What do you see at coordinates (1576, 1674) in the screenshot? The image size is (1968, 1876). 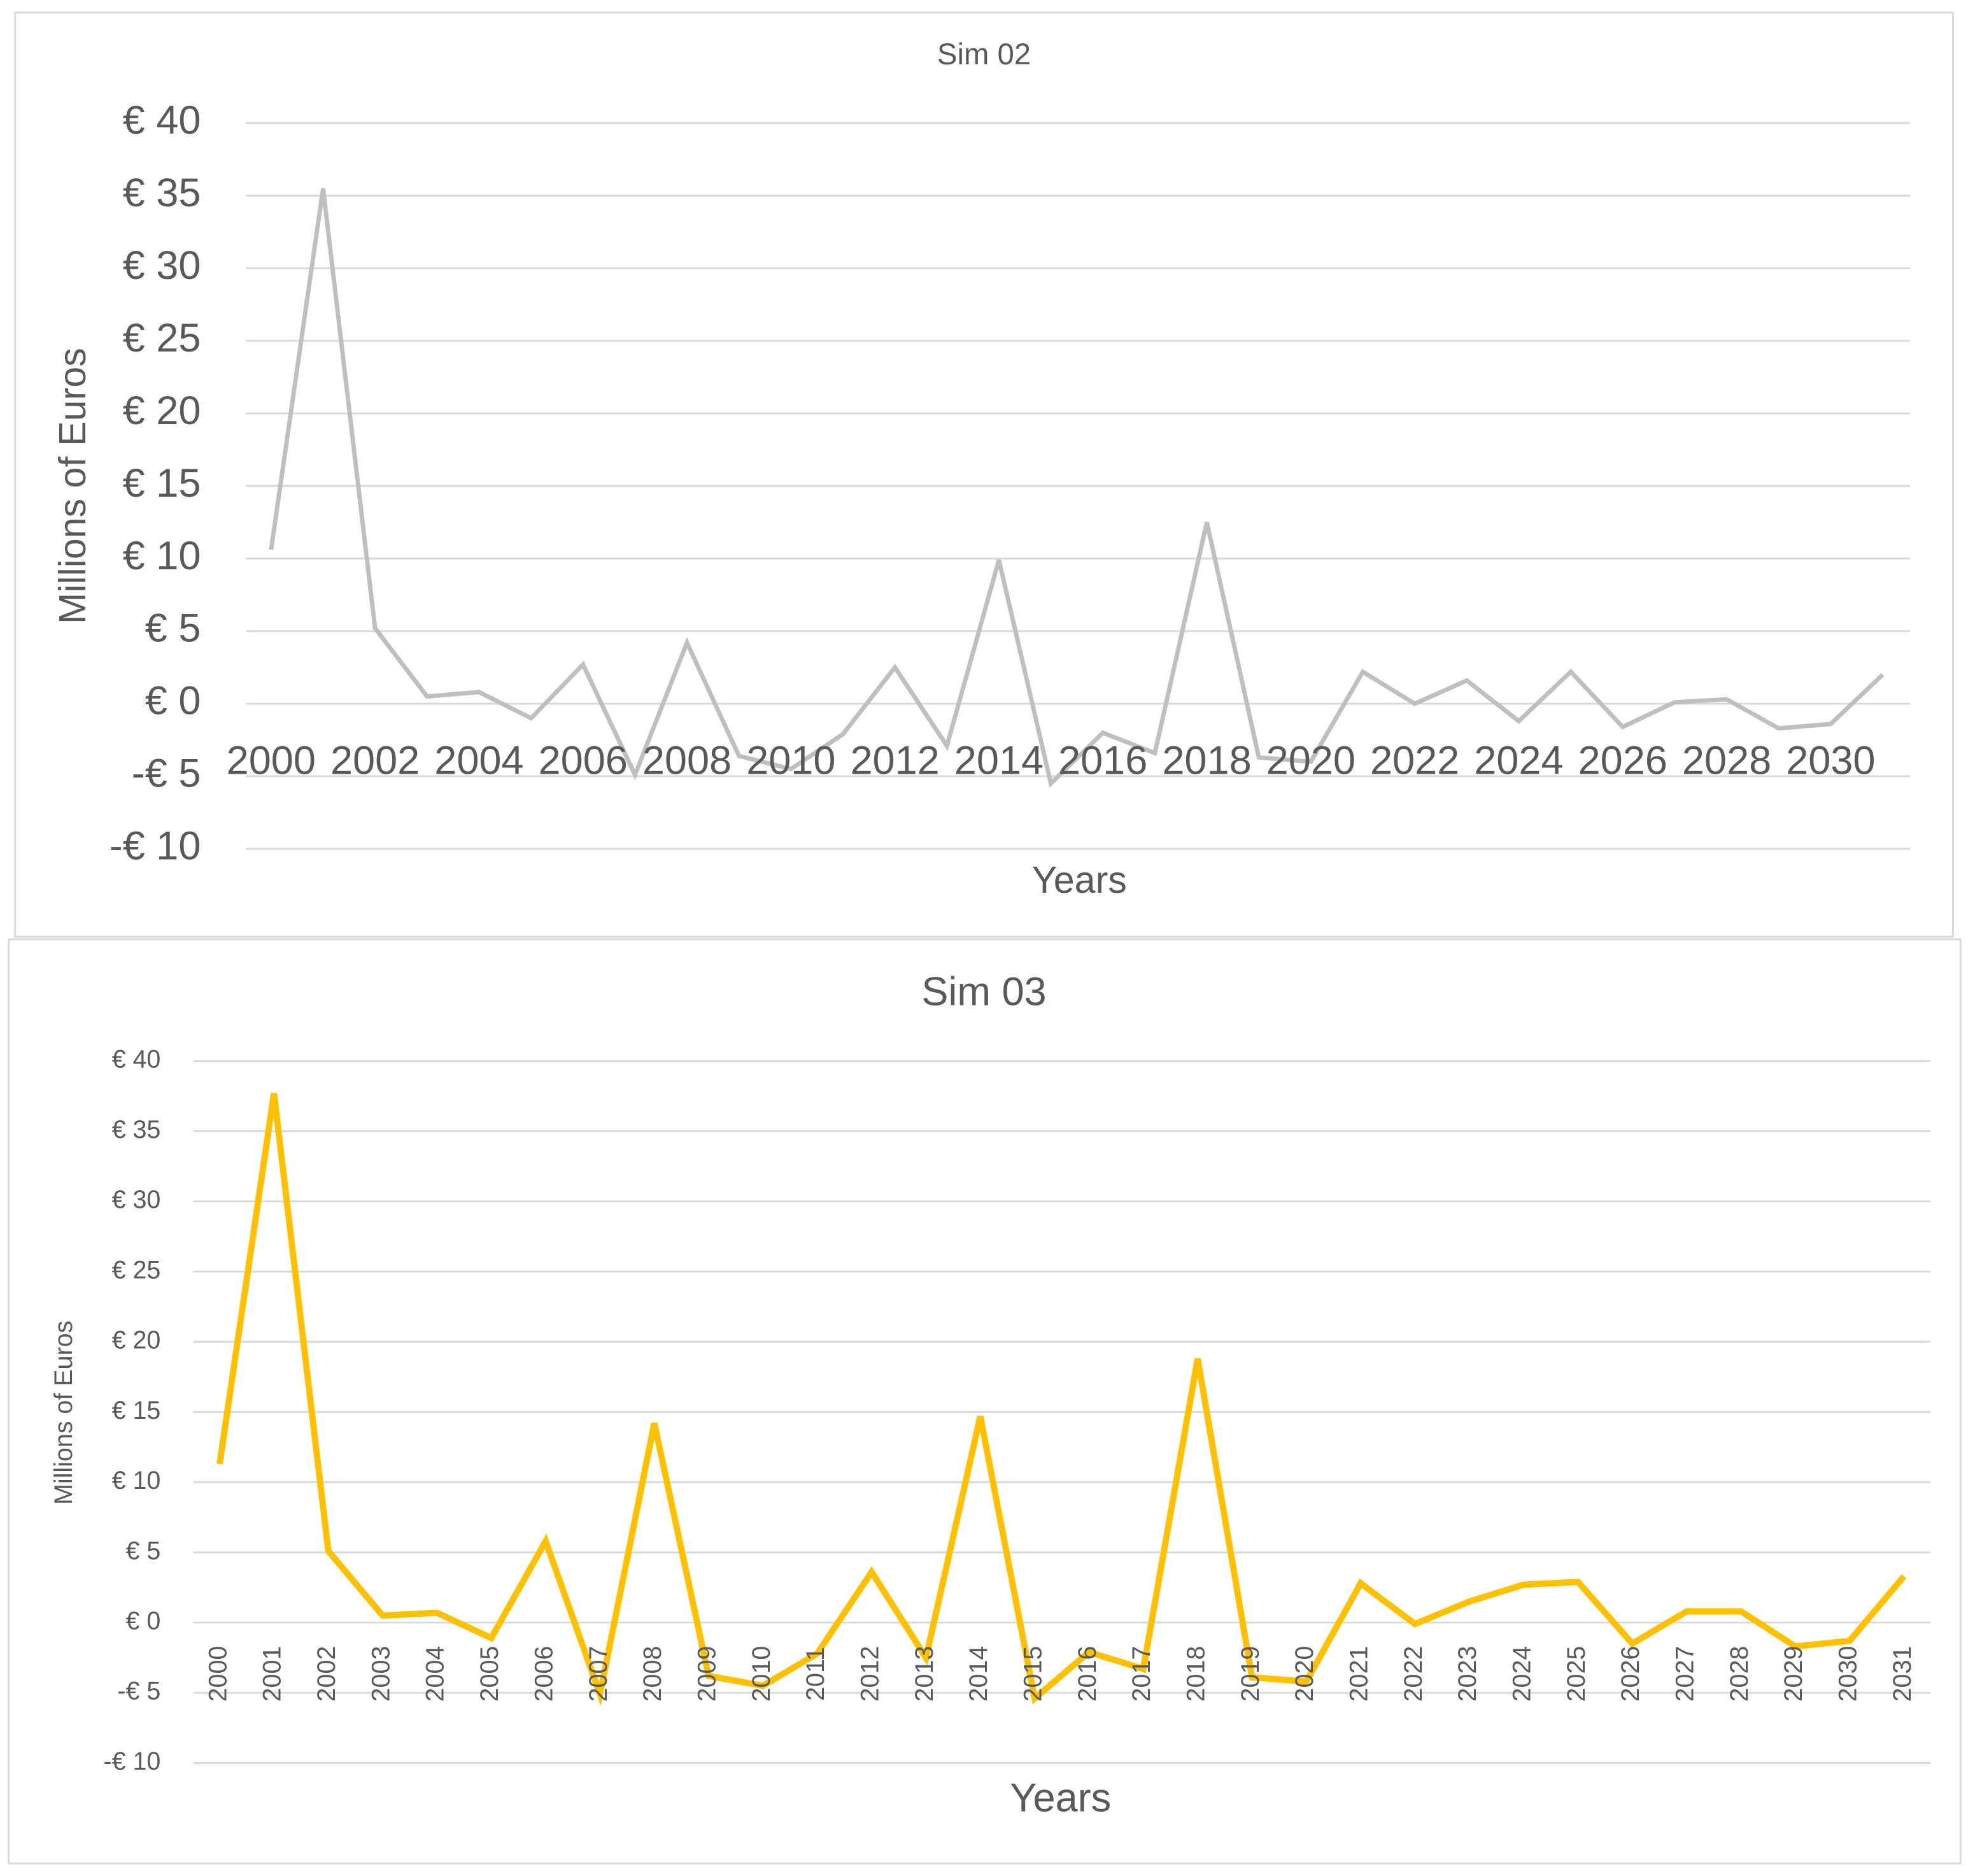 I see `x-tick-label: 2025` at bounding box center [1576, 1674].